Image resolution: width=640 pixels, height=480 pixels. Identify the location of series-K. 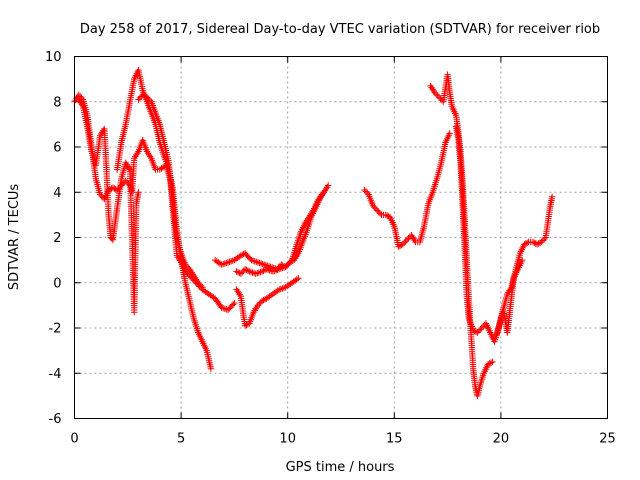
(509, 297).